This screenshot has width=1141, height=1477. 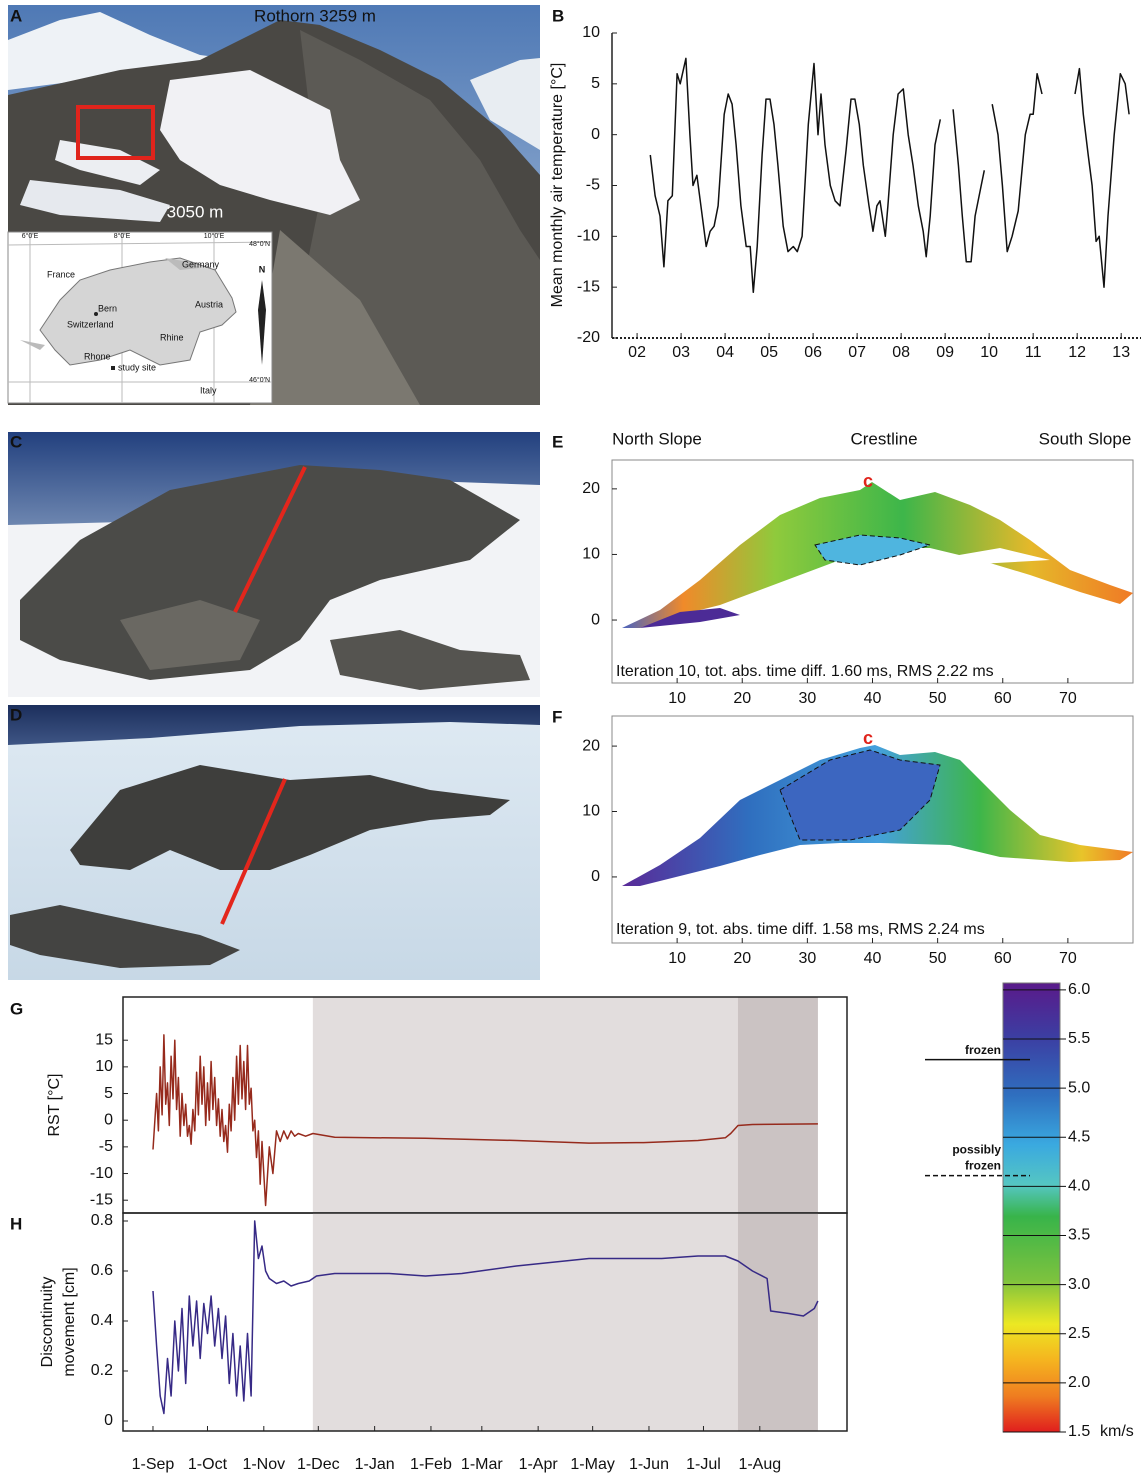 I want to click on x-tick-label: 60, so click(x=1003, y=958).